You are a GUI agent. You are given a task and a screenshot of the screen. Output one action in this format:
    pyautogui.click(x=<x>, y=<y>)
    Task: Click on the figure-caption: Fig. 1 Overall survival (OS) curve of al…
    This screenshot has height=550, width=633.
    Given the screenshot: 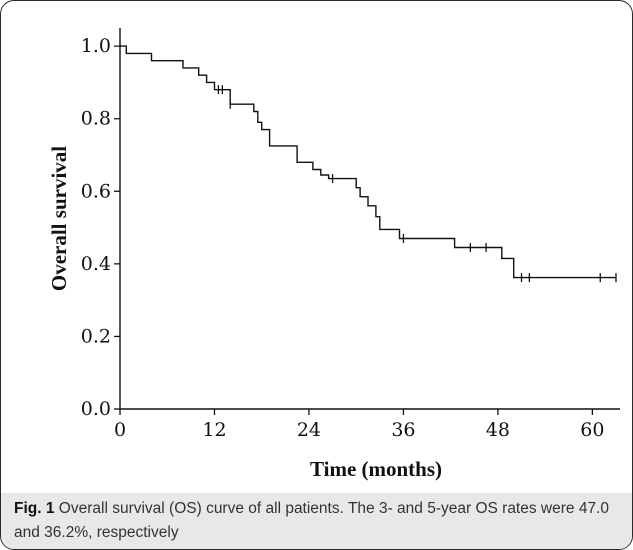 What is the action you would take?
    pyautogui.click(x=316, y=521)
    